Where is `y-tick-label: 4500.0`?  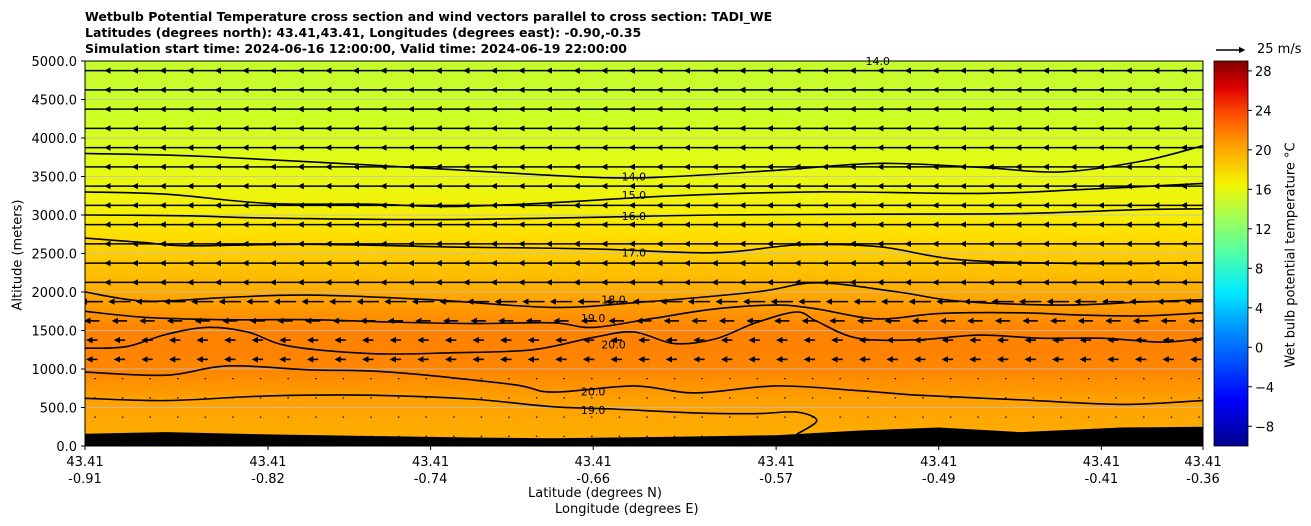 y-tick-label: 4500.0 is located at coordinates (55, 101).